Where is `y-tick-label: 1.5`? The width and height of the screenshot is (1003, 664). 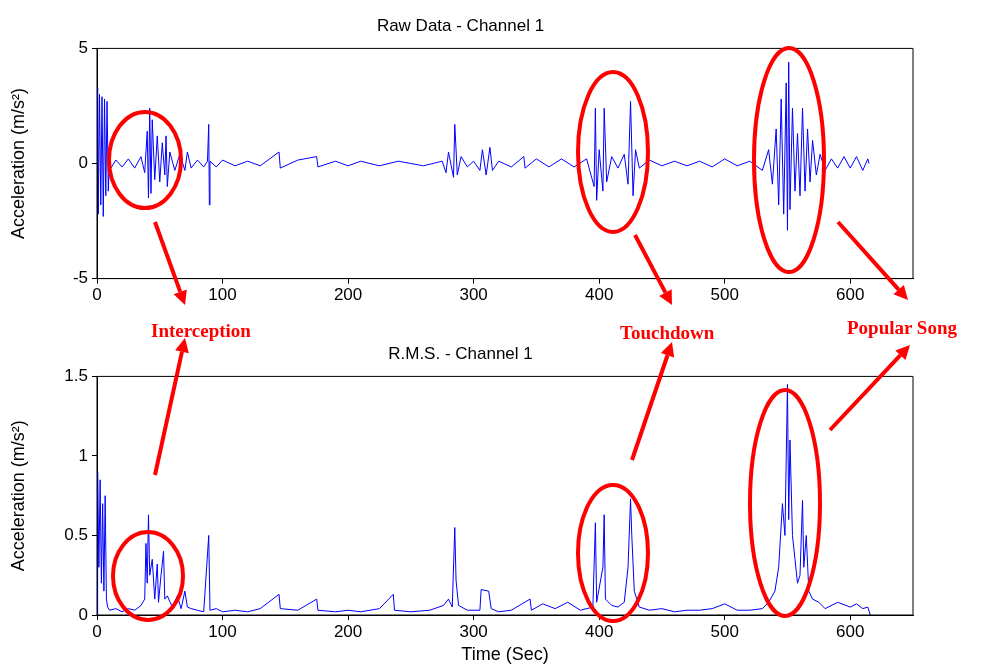 y-tick-label: 1.5 is located at coordinates (76, 376).